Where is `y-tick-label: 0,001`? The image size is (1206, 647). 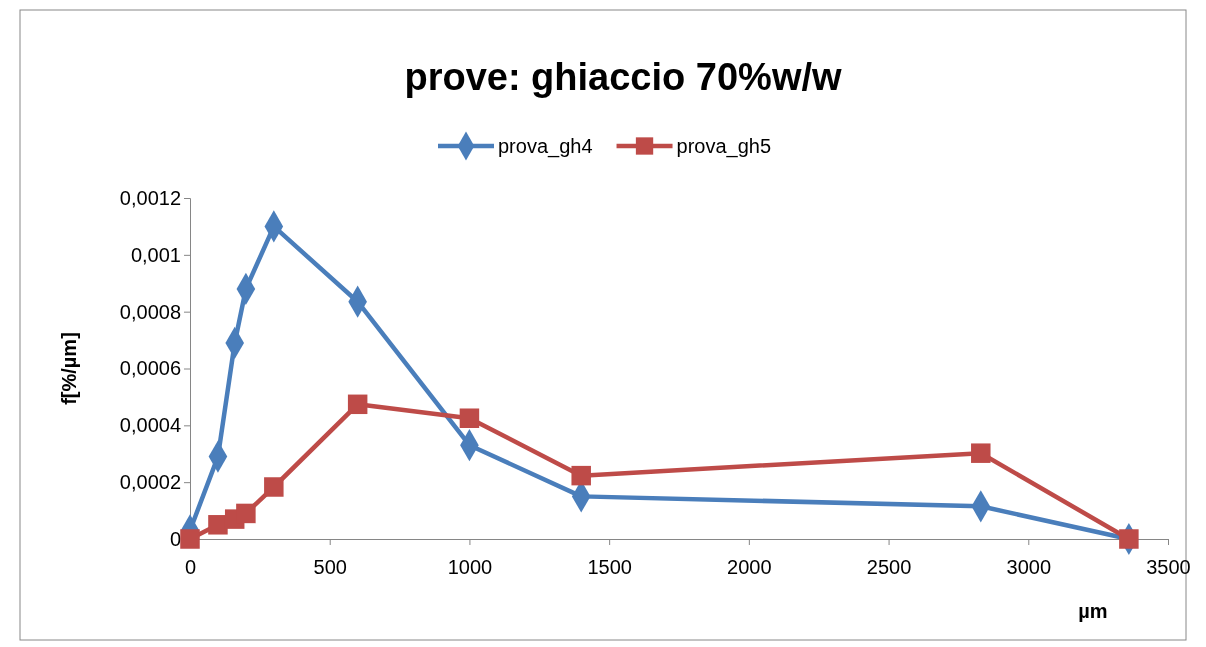 y-tick-label: 0,001 is located at coordinates (155, 254).